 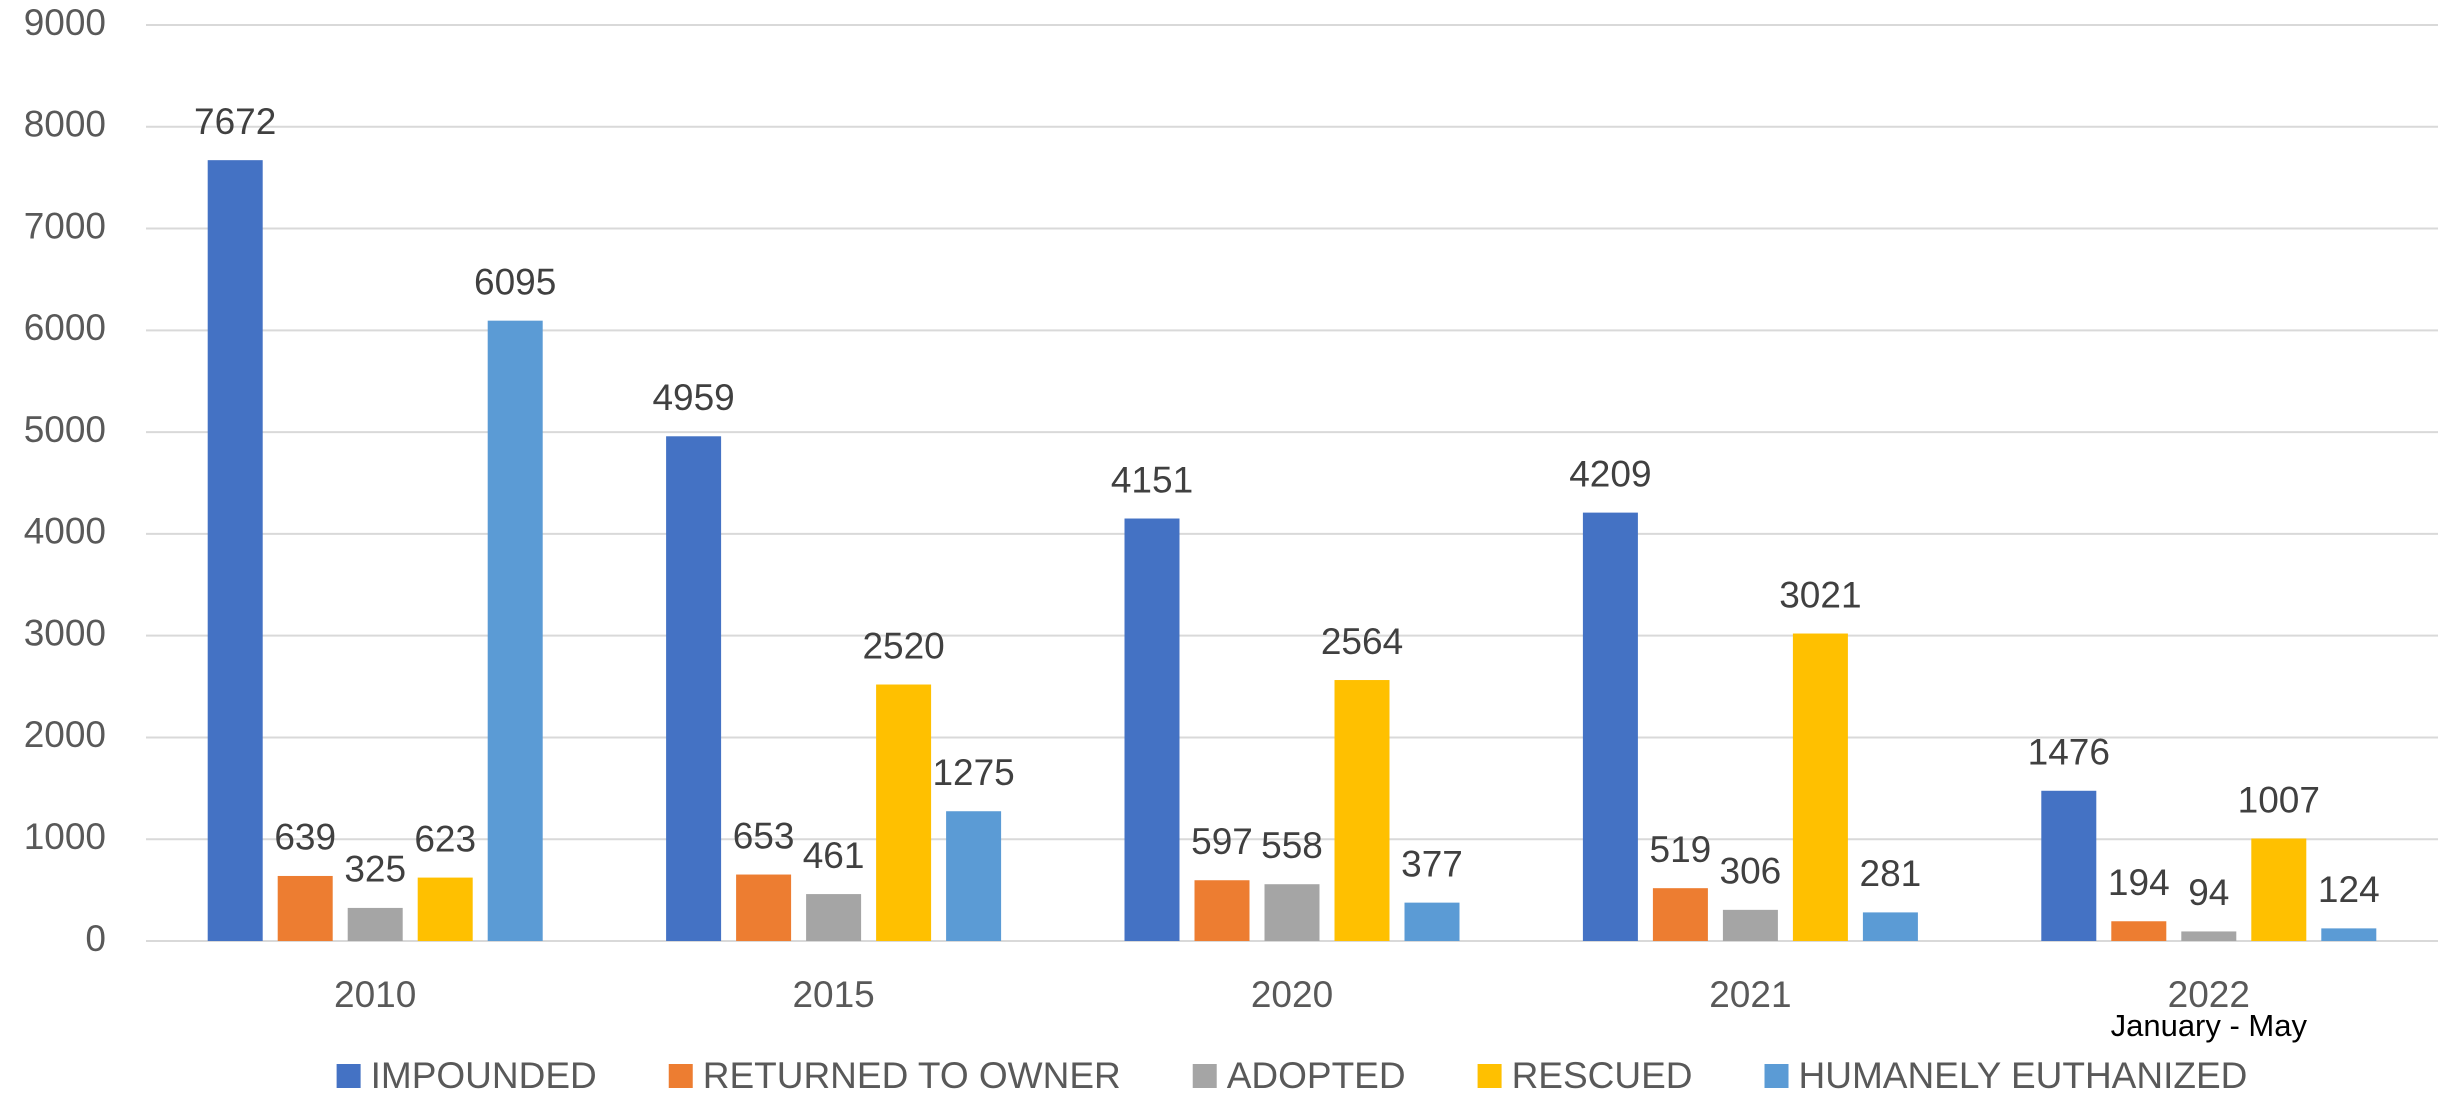 I want to click on data-label: 94, so click(x=2208, y=892).